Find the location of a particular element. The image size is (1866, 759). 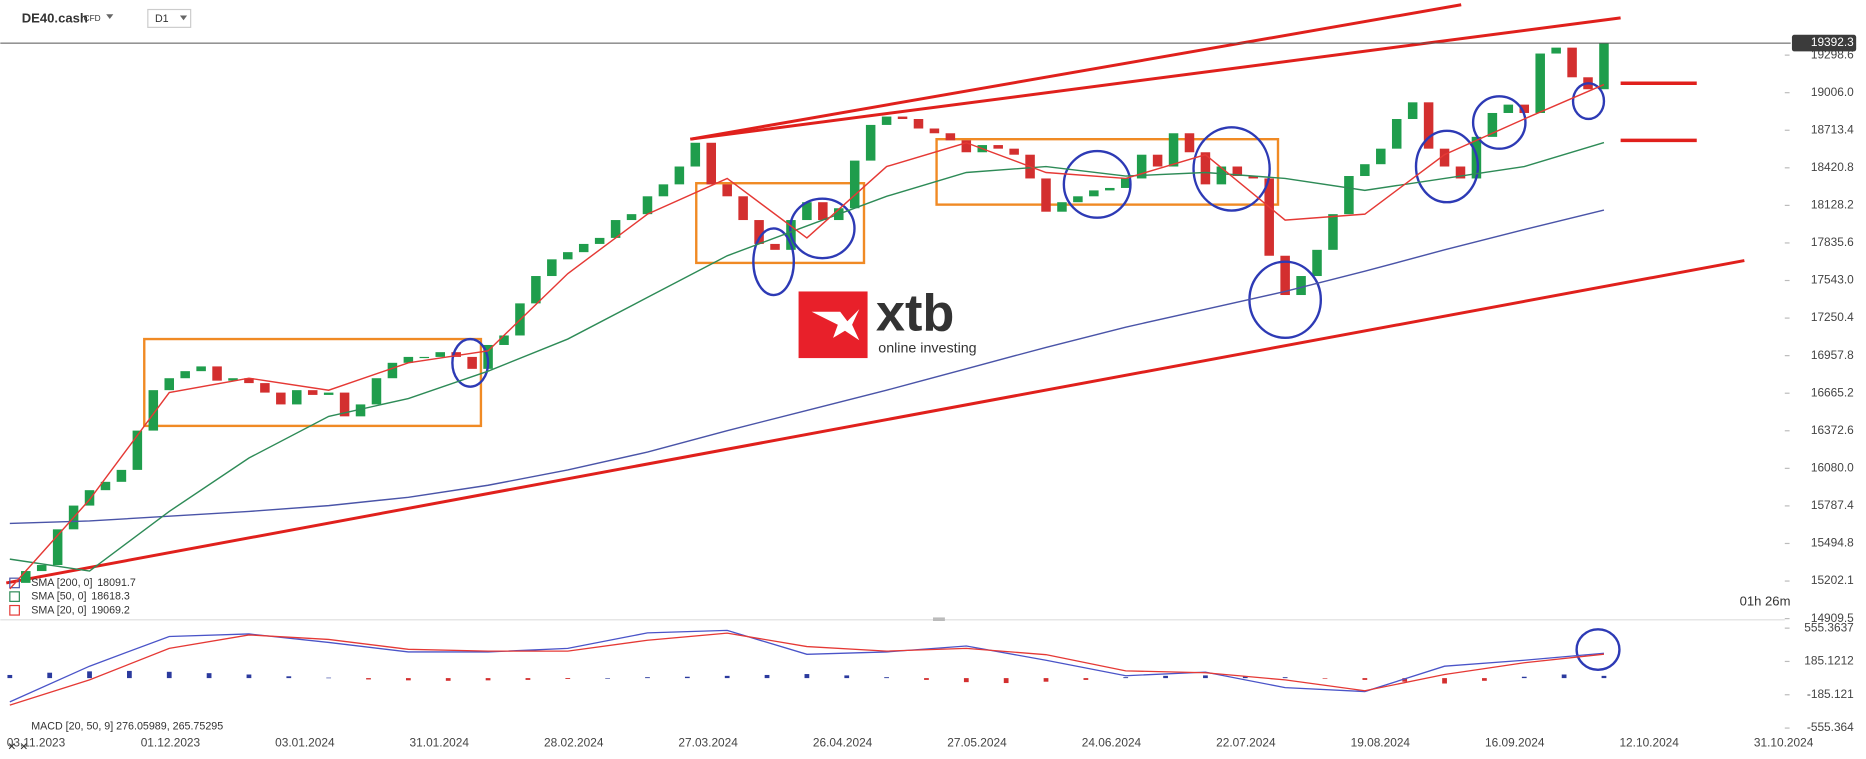

range-box is located at coordinates (1107, 172).